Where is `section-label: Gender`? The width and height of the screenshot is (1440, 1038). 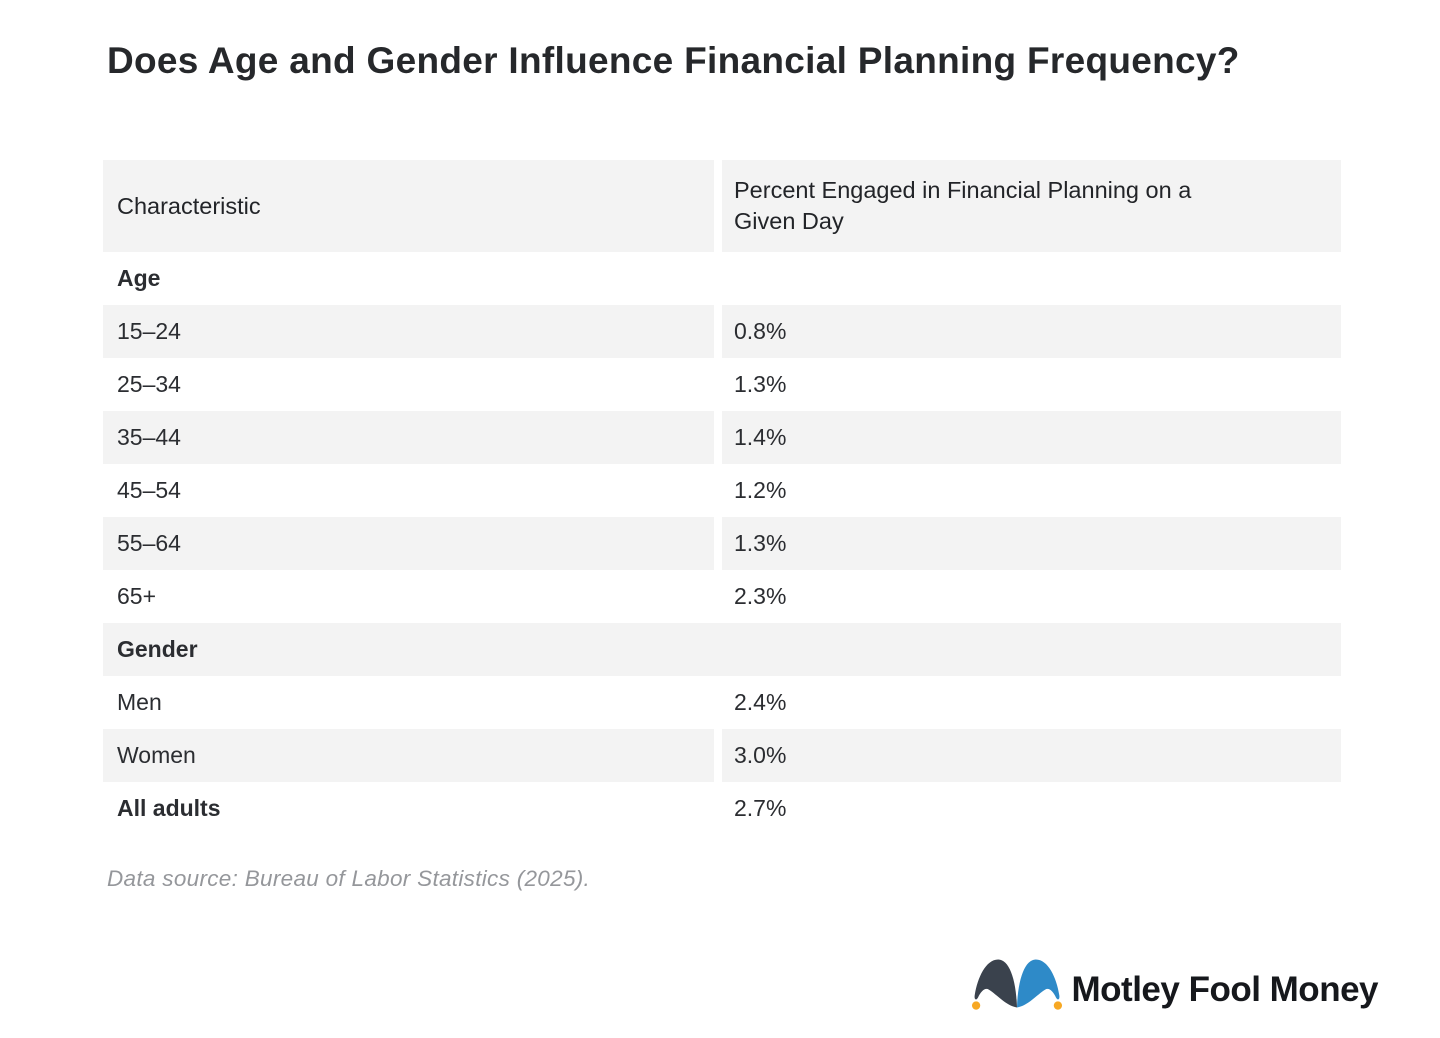
section-label: Gender is located at coordinates (722, 649).